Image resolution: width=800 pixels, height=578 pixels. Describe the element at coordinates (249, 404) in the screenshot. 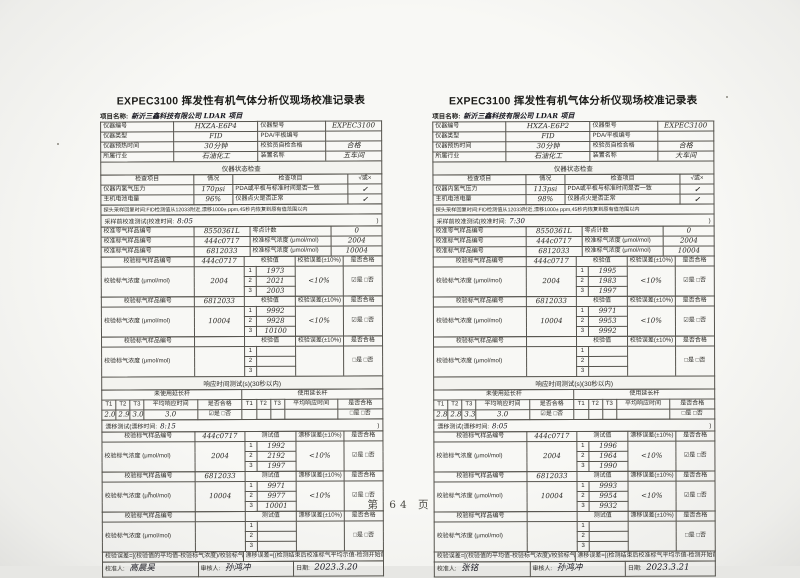

I see `t1-header: T1` at that location.